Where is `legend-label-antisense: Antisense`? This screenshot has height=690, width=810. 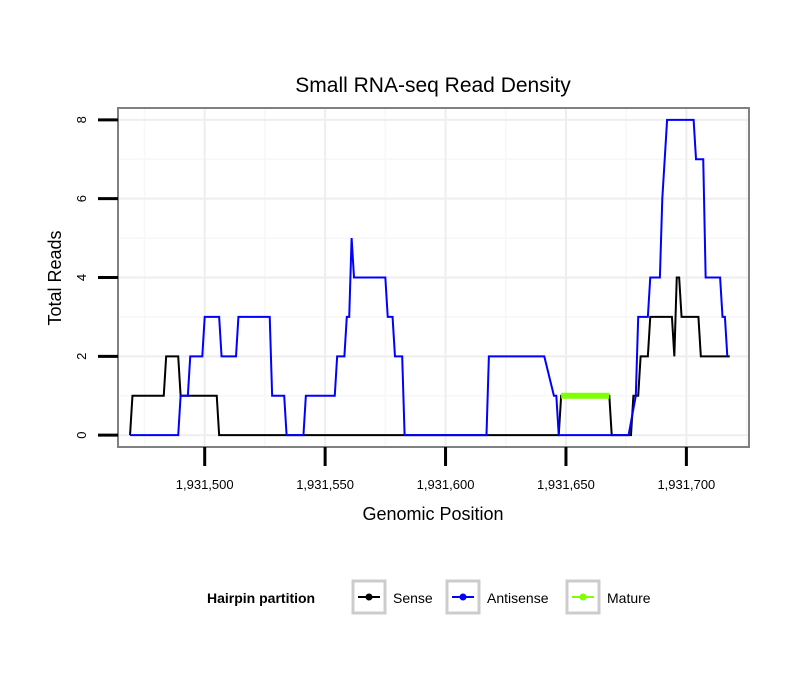 legend-label-antisense: Antisense is located at coordinates (518, 598).